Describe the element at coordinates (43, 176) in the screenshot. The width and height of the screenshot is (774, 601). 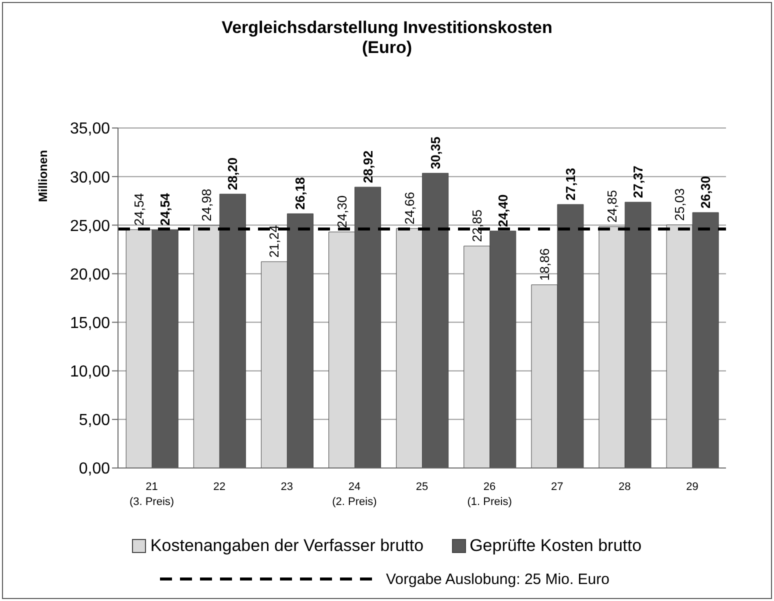
I see `y-axis-title: Millionen` at that location.